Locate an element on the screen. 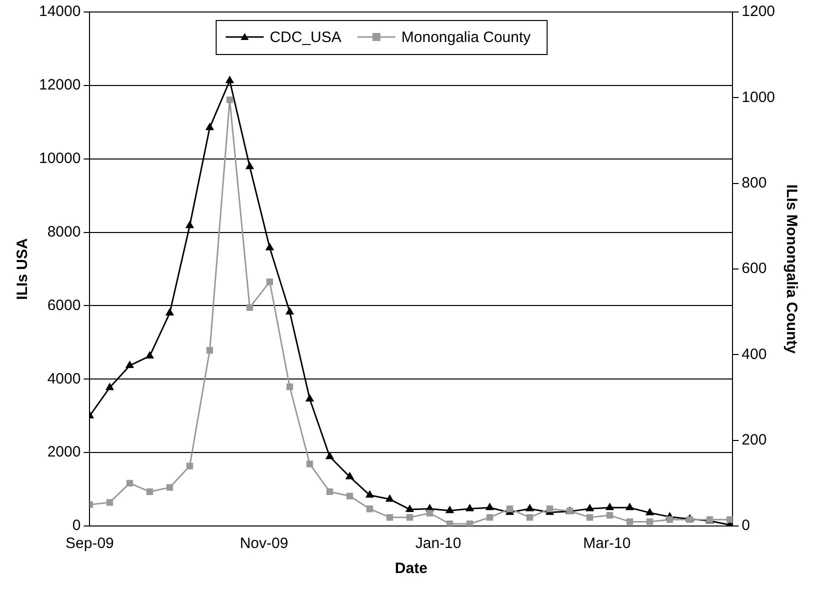  y-tick-label: 8000 is located at coordinates (64, 231).